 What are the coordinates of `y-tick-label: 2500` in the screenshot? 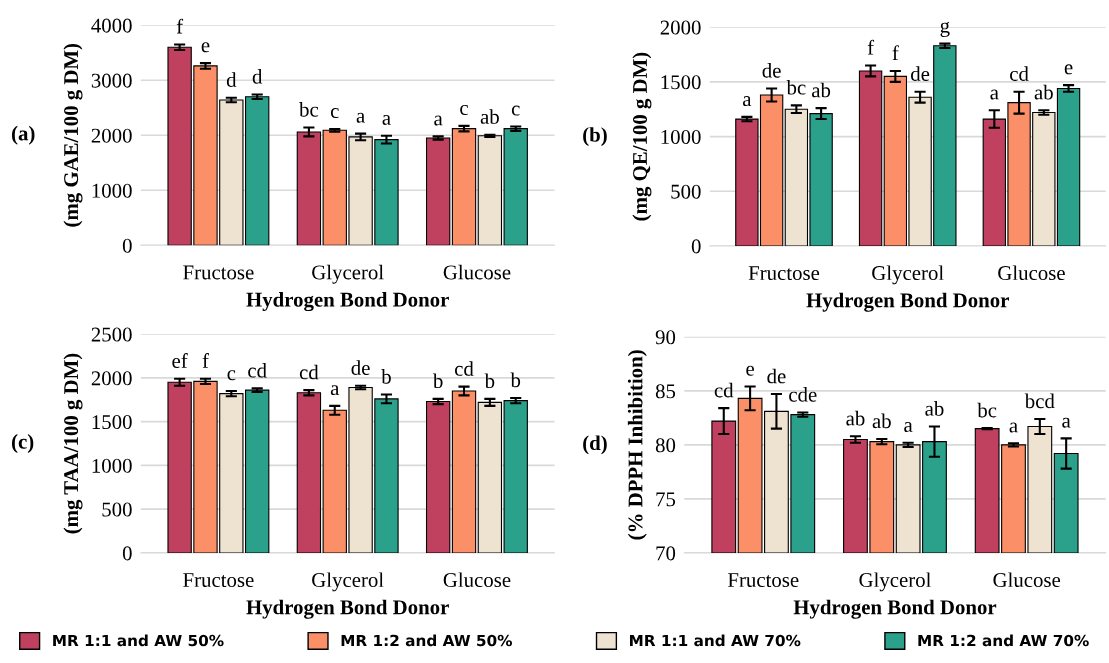 It's located at (111, 334).